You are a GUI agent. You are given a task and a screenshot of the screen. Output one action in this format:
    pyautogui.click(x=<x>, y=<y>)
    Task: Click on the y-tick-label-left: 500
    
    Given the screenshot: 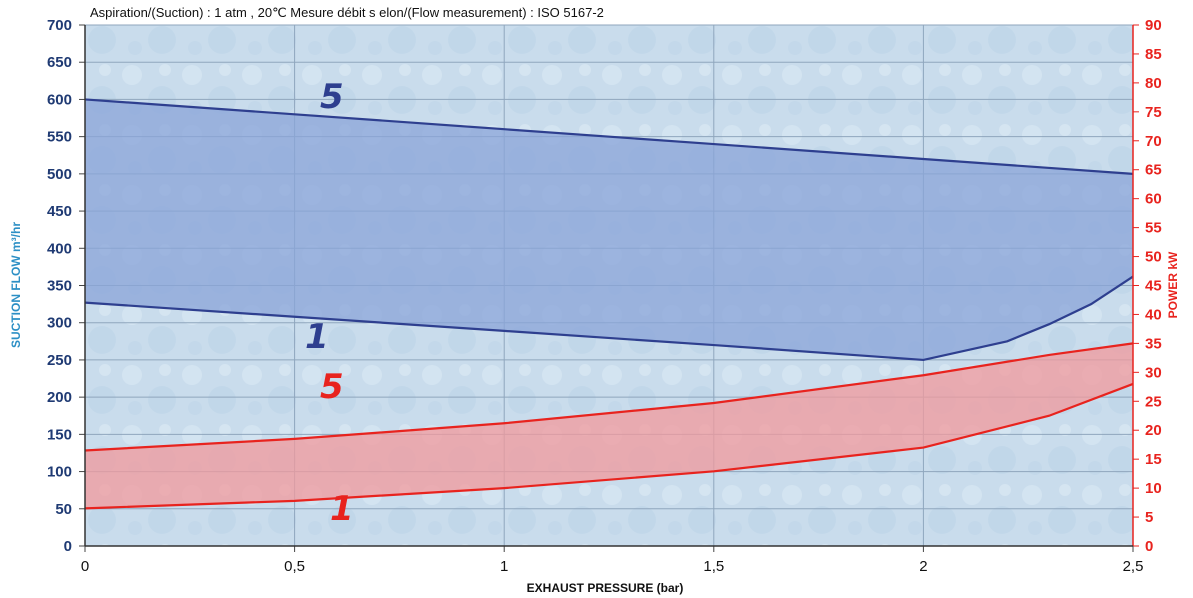 What is the action you would take?
    pyautogui.click(x=59, y=174)
    